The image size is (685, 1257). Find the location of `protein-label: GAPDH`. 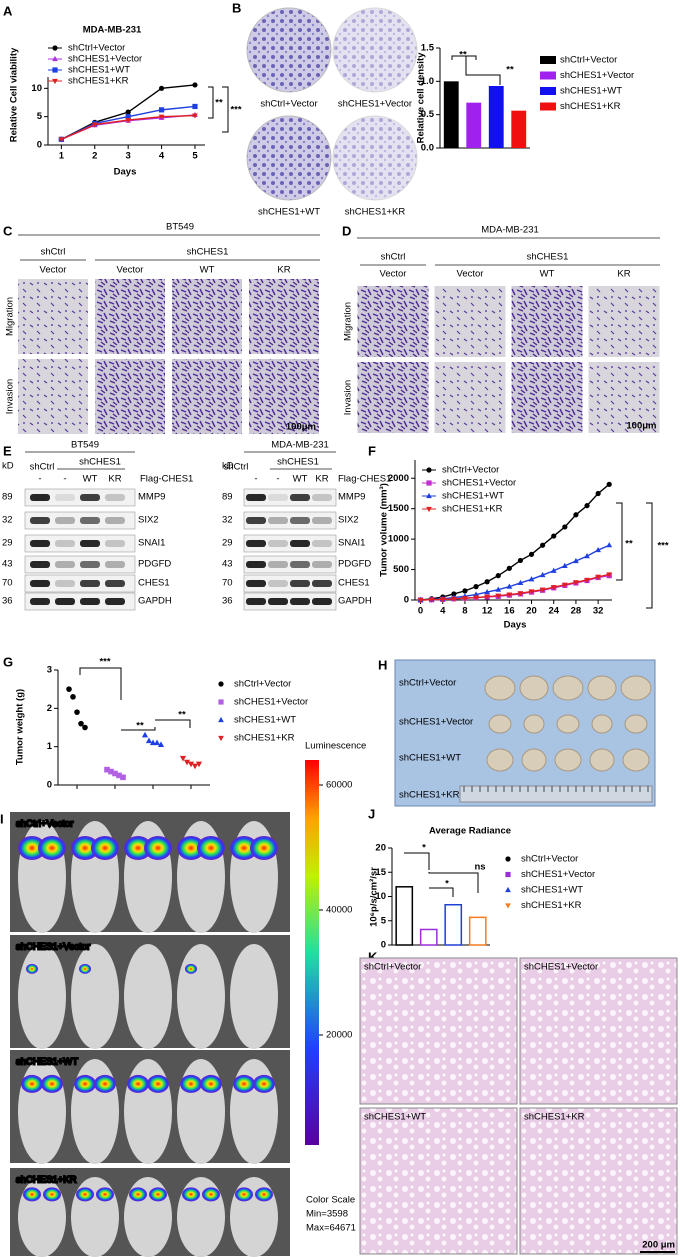

protein-label: GAPDH is located at coordinates (155, 601).